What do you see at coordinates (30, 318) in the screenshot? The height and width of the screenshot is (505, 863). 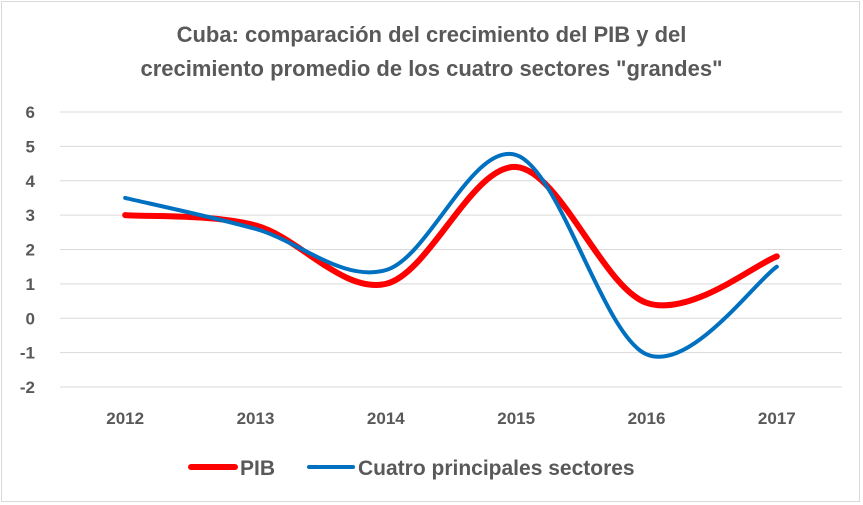 I see `y-tick-label: 0` at bounding box center [30, 318].